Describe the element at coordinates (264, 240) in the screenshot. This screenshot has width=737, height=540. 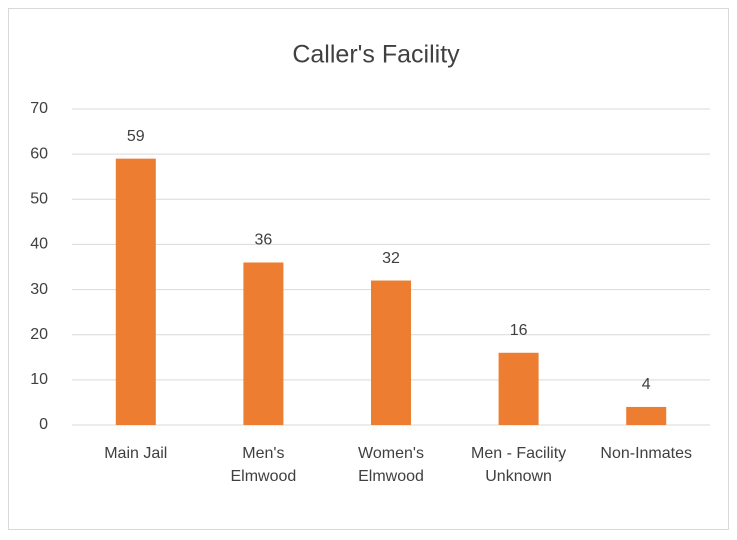
I see `data-label: 36` at that location.